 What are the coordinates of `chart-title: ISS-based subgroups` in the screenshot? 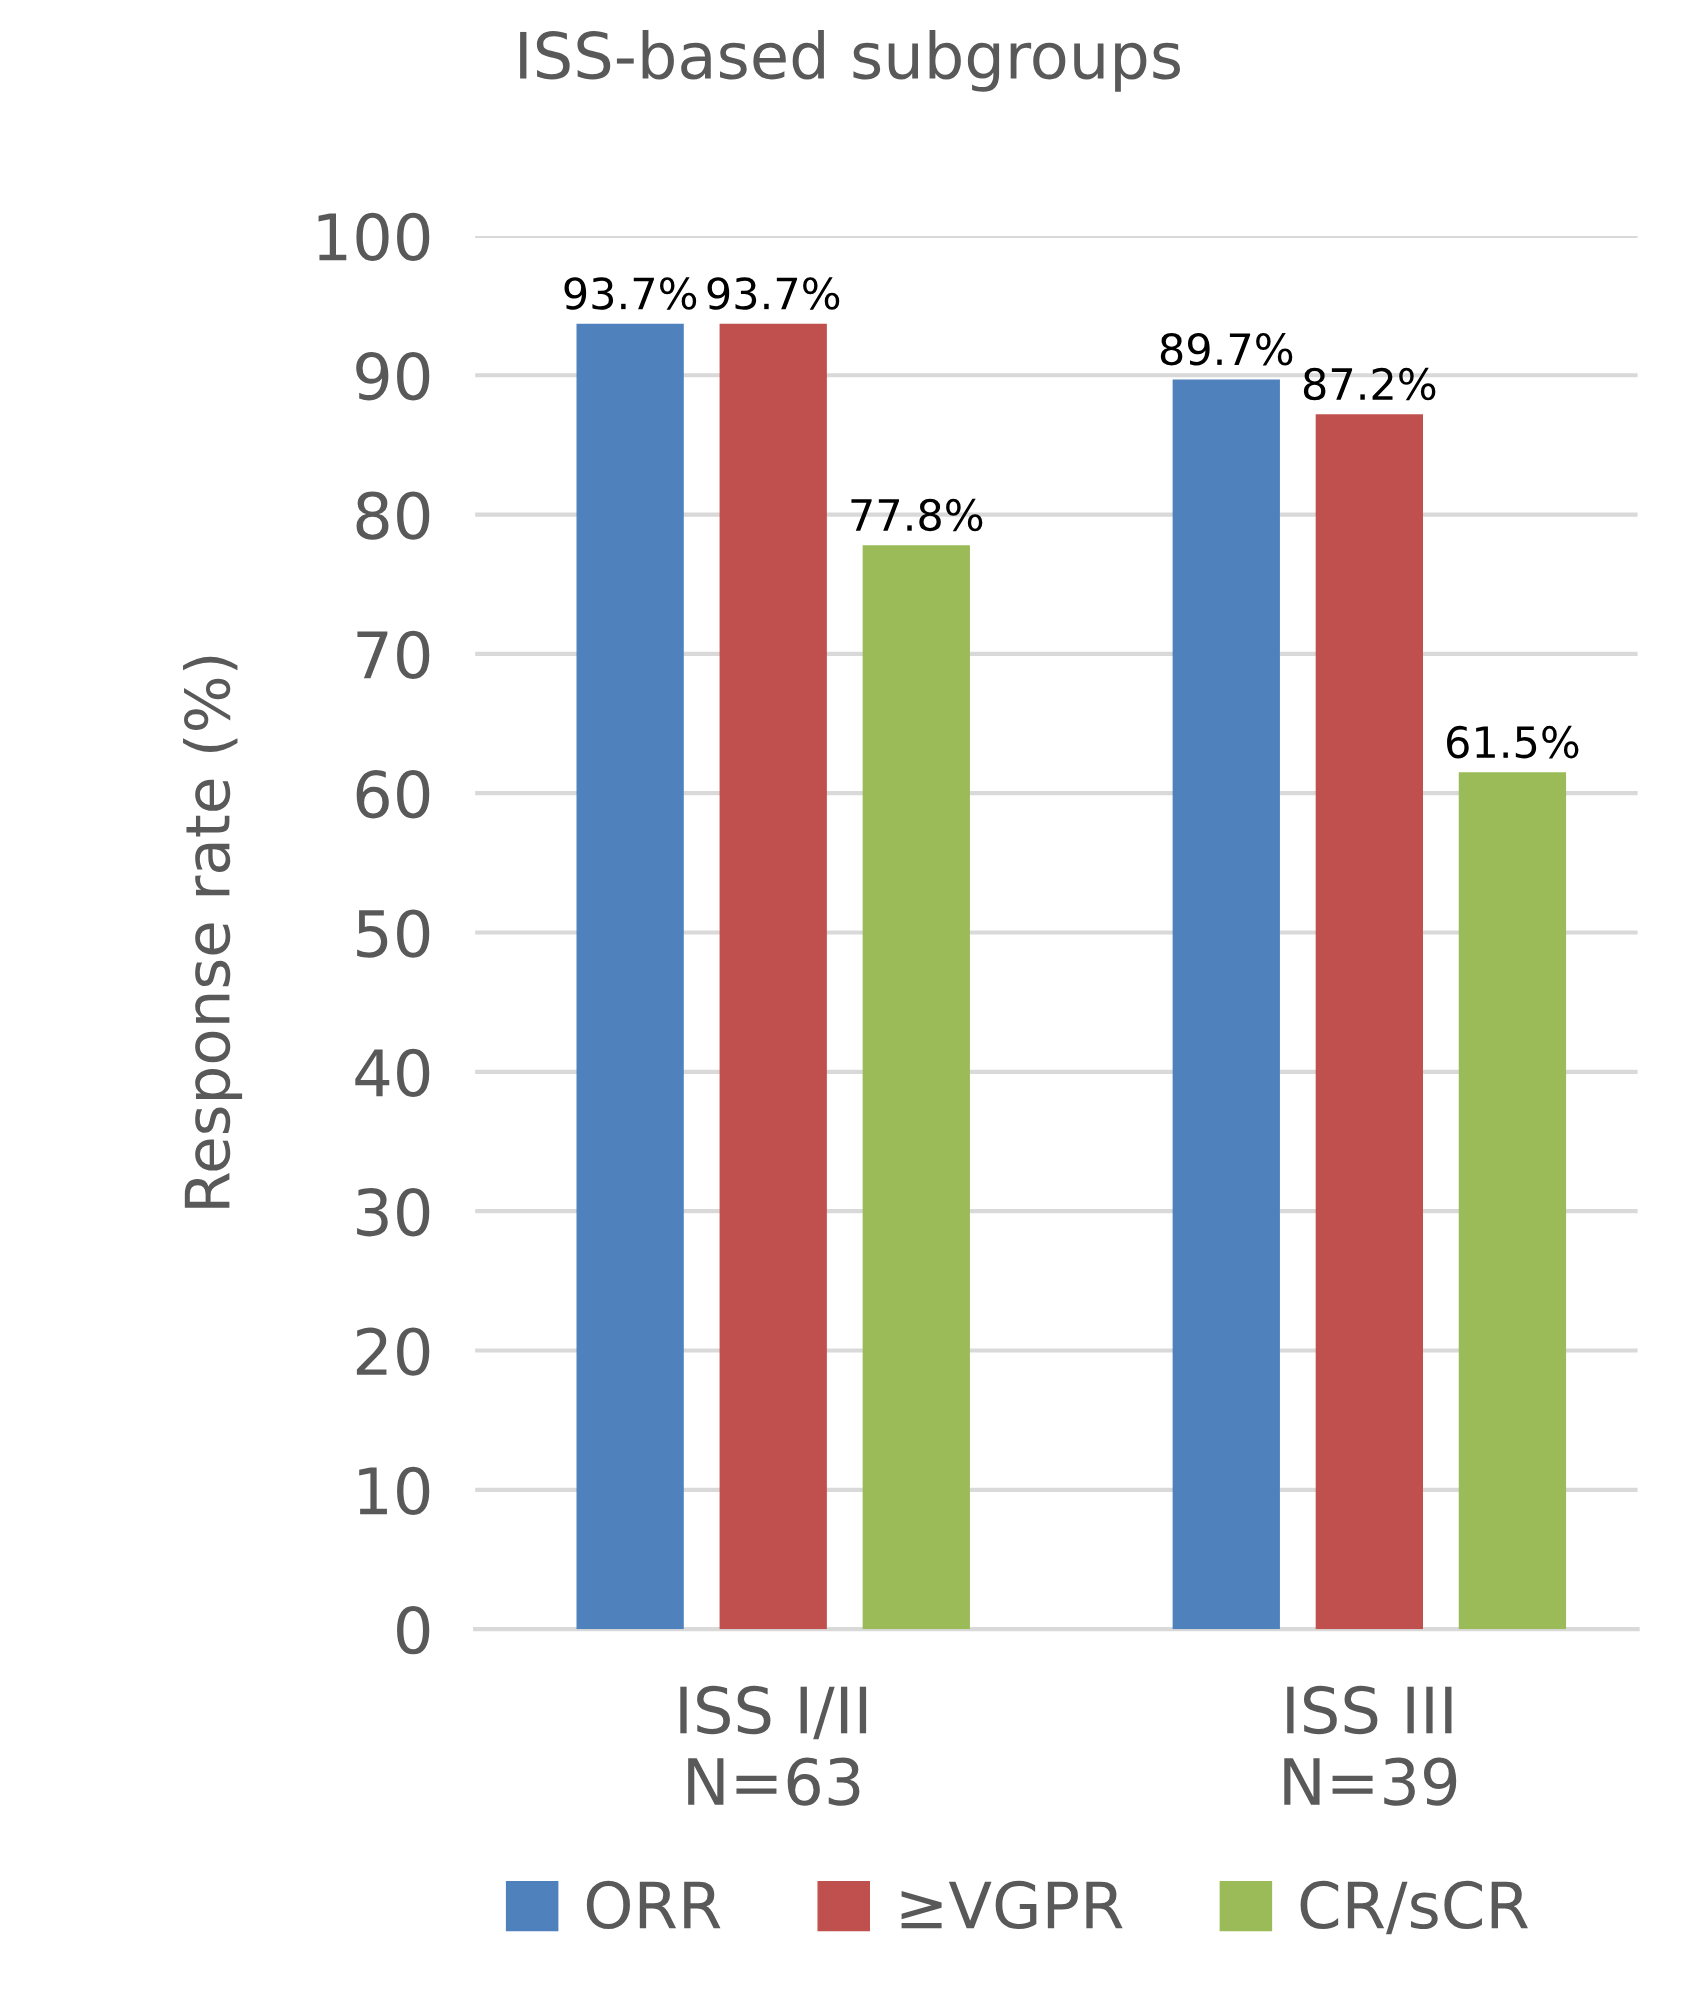 It's located at (850, 60).